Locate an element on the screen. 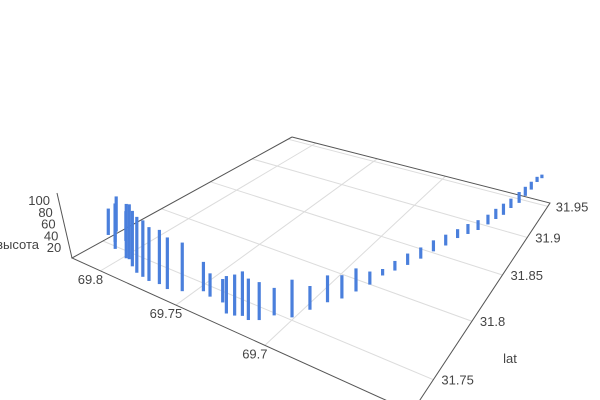 This screenshot has width=600, height=400. lat-tick-label: 31.9 is located at coordinates (547, 237).